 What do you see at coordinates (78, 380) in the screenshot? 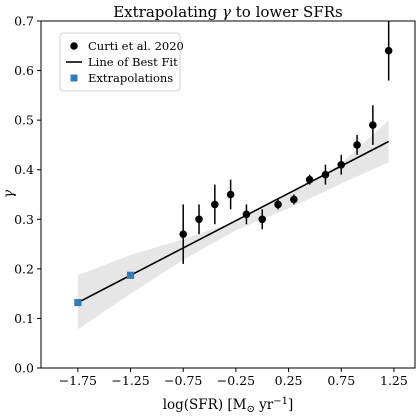
I see `x-tick-label: −1.75` at bounding box center [78, 380].